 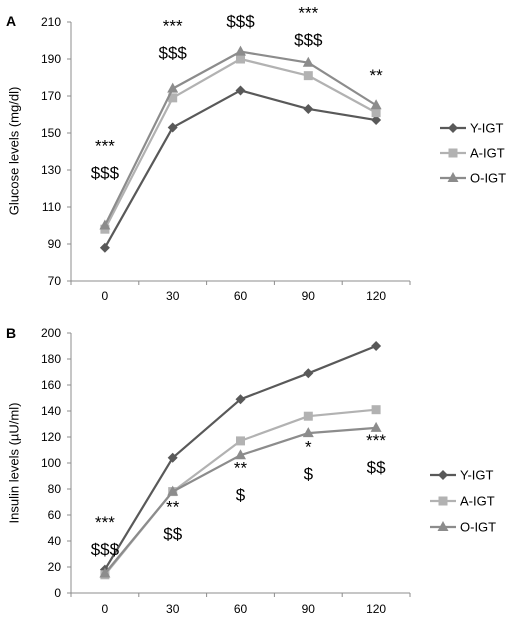 I want to click on panel-a-legend-item-y-igt: Y-IGT, so click(x=472, y=128).